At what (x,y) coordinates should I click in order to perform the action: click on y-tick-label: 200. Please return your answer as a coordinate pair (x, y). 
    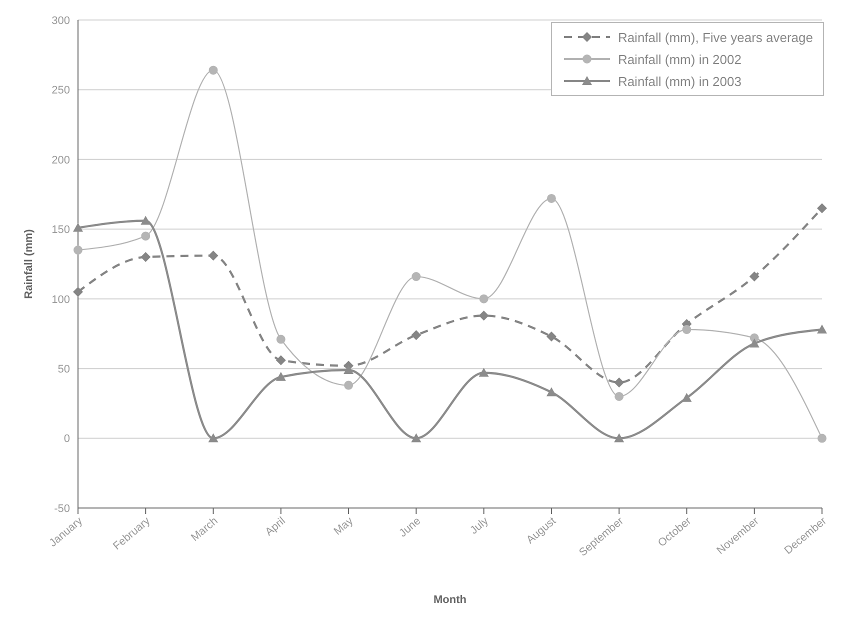
    Looking at the image, I should click on (61, 160).